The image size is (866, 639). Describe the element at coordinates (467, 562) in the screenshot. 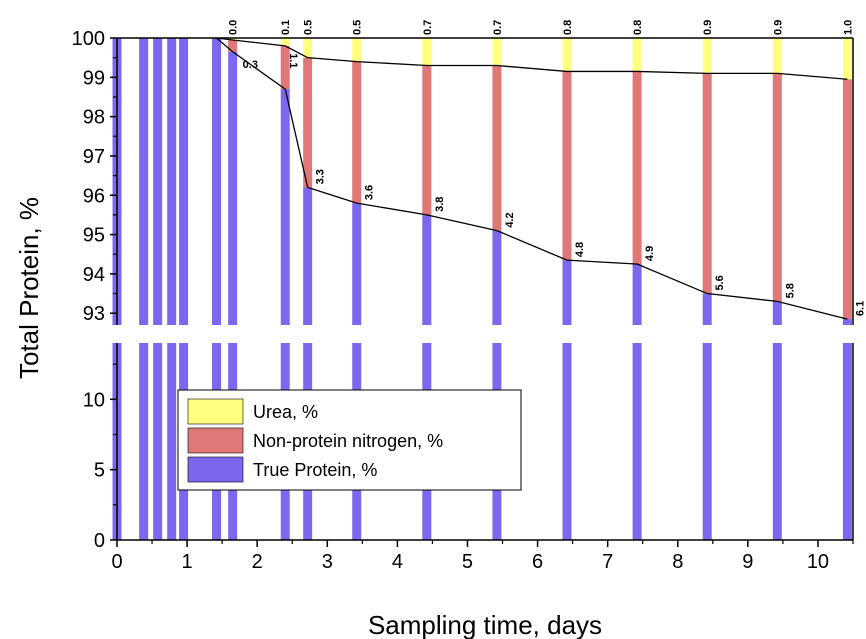

I see `x-tick-label: 5` at that location.